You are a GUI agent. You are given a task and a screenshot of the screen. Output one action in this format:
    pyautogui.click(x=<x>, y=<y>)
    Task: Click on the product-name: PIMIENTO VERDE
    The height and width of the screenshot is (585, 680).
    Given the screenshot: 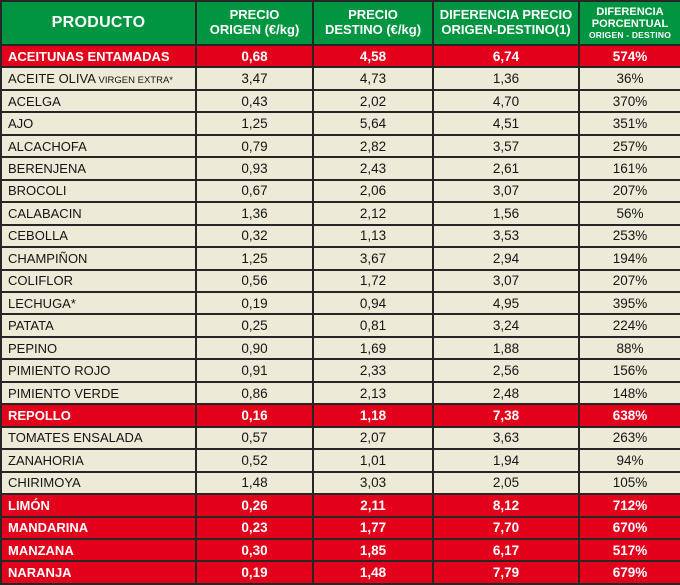 What is the action you would take?
    pyautogui.click(x=64, y=393)
    